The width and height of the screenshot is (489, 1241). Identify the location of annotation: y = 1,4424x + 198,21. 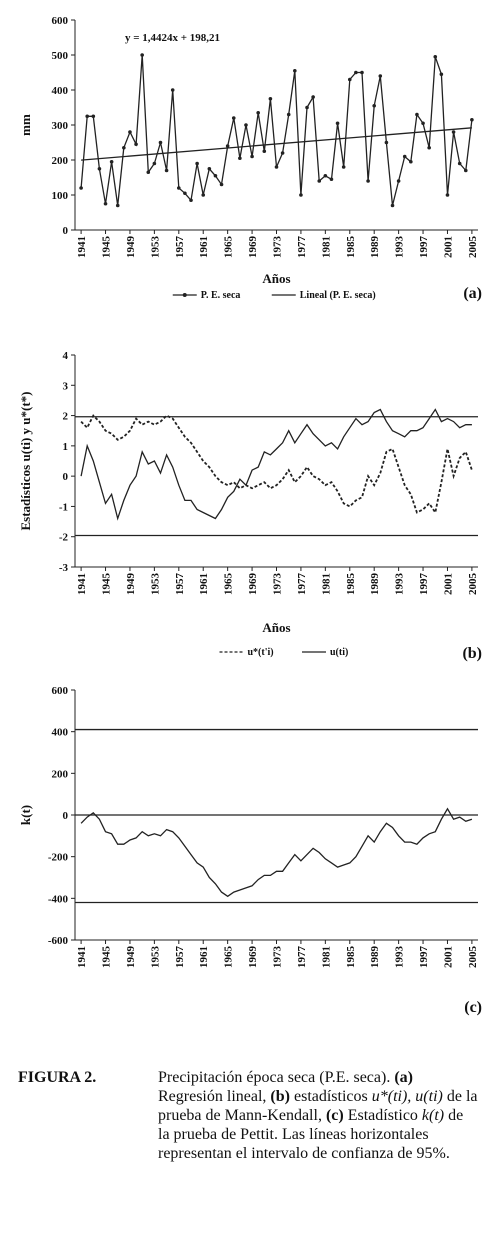
(172, 38).